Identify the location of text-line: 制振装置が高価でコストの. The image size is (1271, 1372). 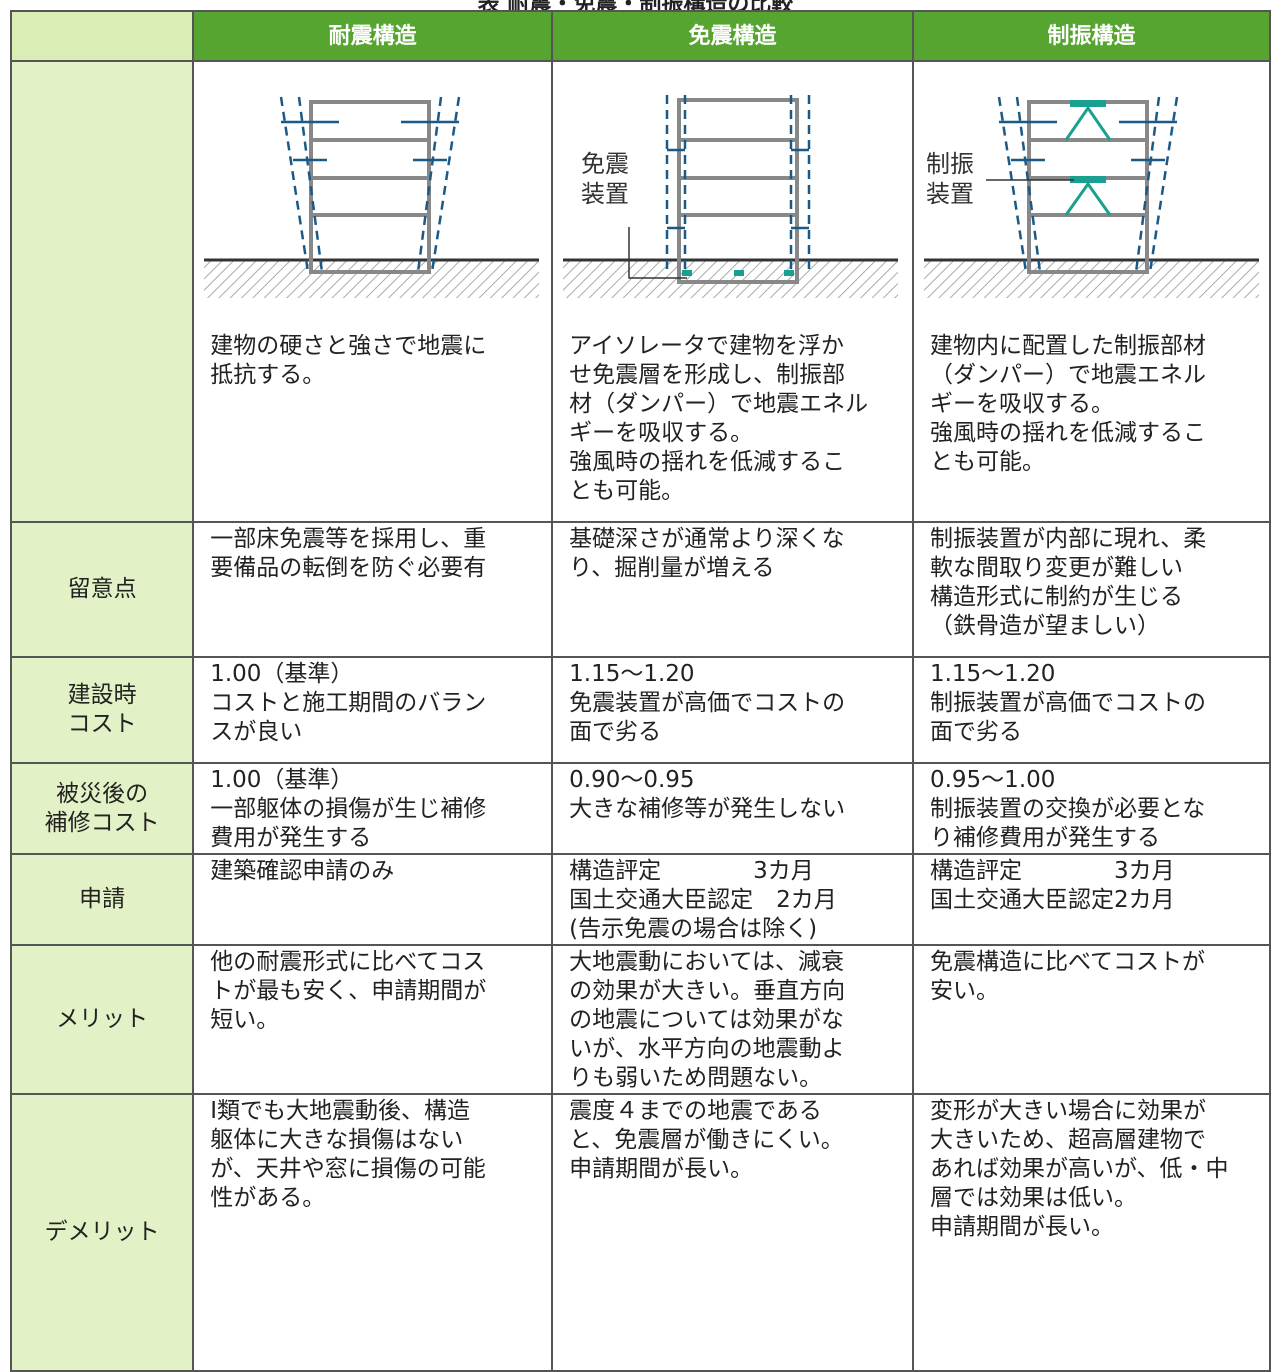
(1067, 703).